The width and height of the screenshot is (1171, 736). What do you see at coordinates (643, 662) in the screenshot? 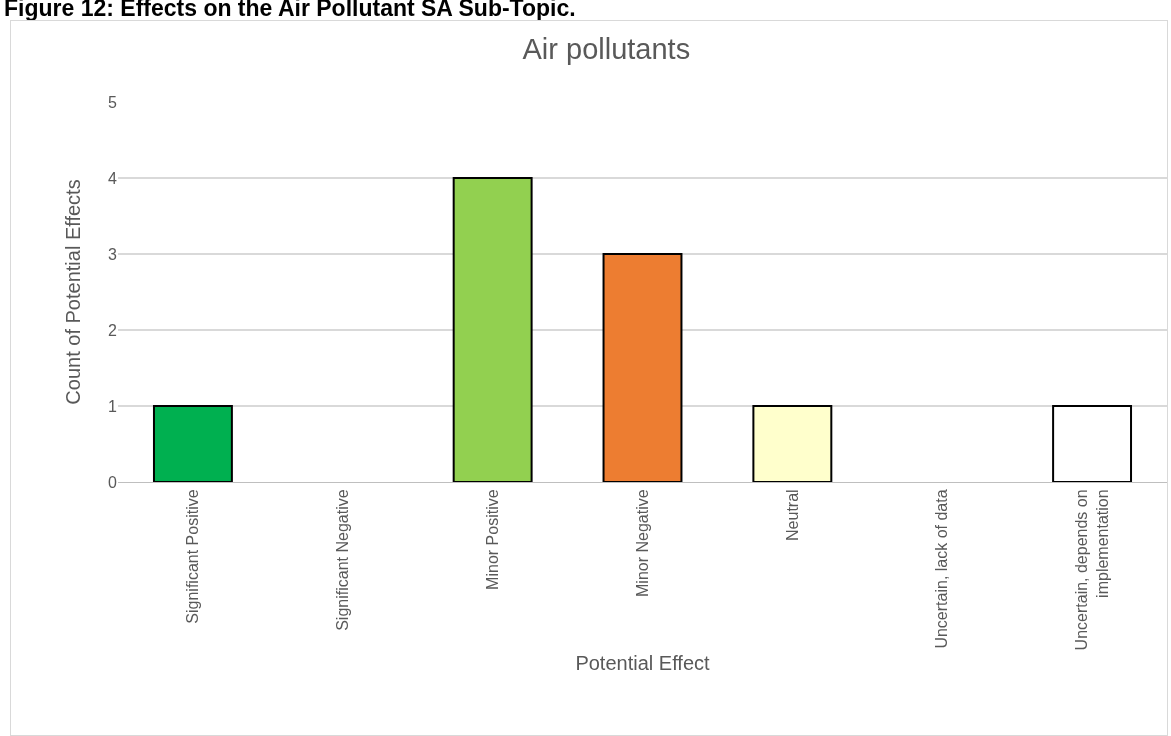
I see `x-axis-title: Potential Effect` at bounding box center [643, 662].